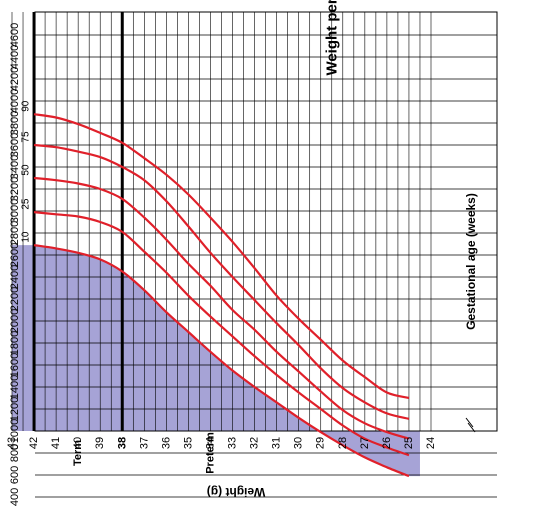 This screenshot has height=508, width=548. What do you see at coordinates (15, 497) in the screenshot?
I see `x-tick-label: 400` at bounding box center [15, 497].